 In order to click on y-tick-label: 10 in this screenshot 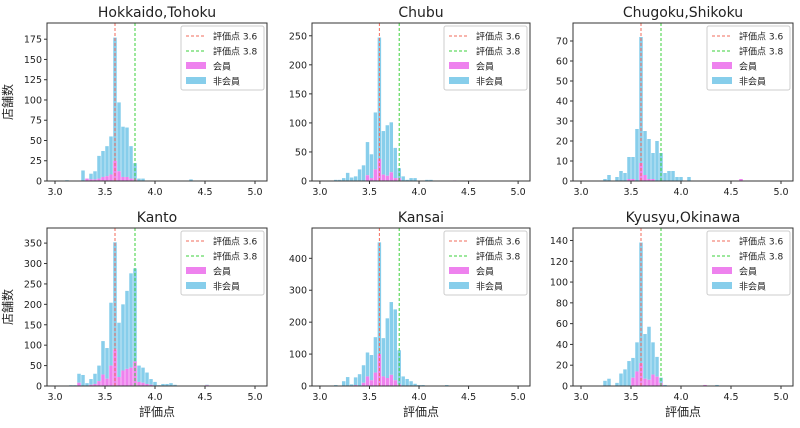, I will do `click(562, 162)`.